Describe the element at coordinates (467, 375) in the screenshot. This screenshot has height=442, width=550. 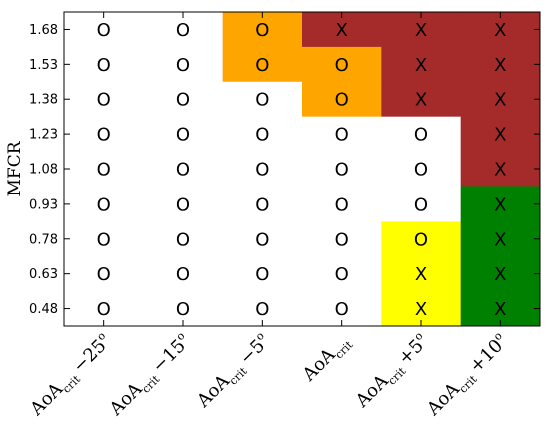
I see `x-tick-label: AoAcrit+10o` at that location.